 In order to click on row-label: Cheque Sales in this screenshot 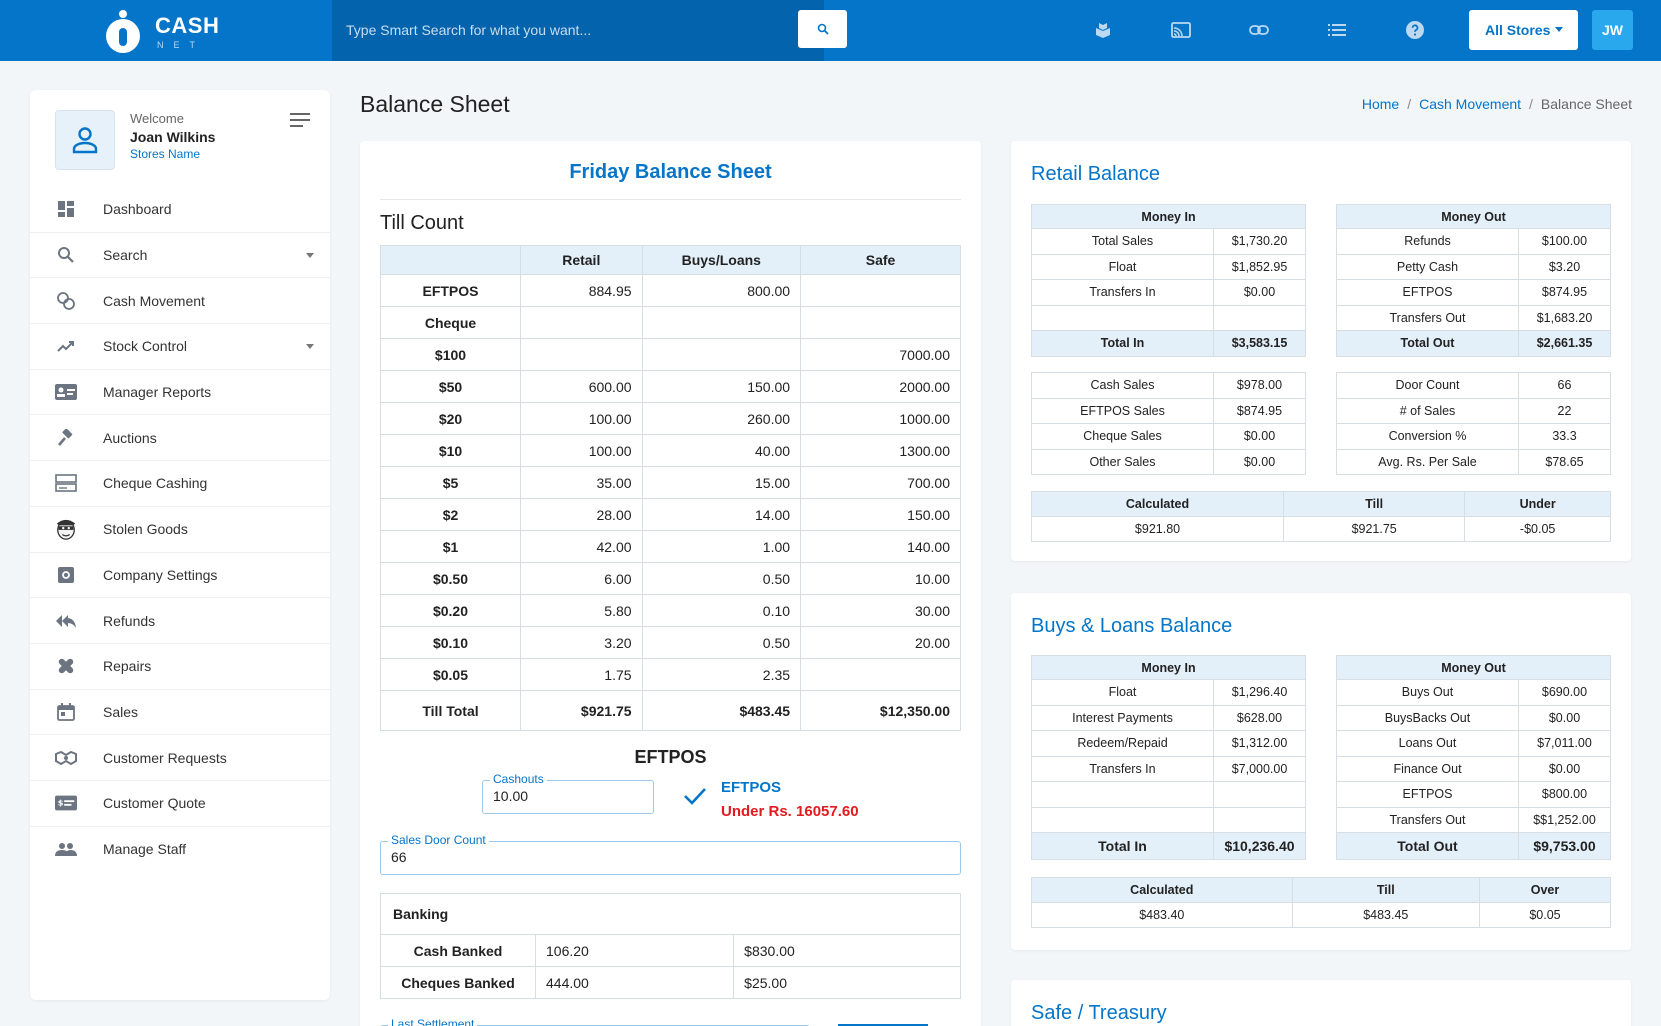, I will do `click(1122, 436)`.